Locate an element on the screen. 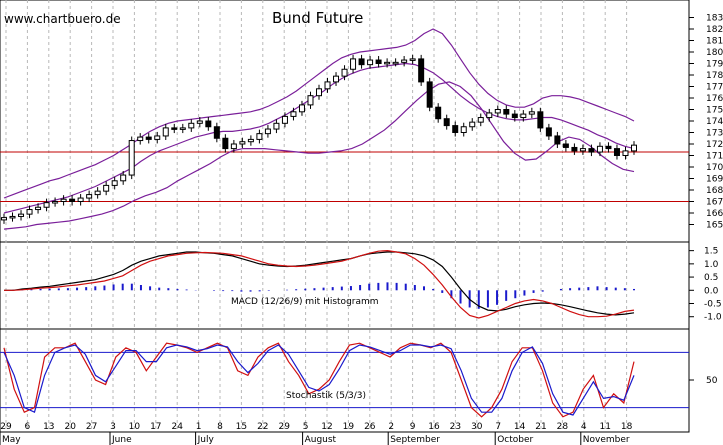  x-day-label: 30 is located at coordinates (477, 427).